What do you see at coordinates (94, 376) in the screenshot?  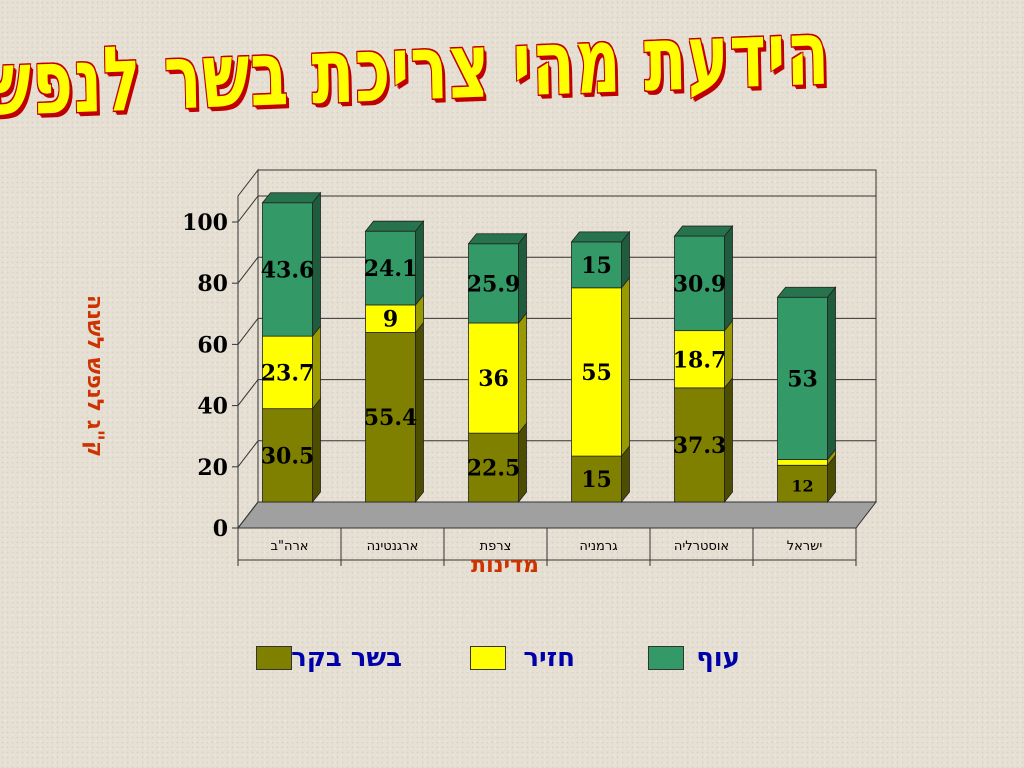 I see `y-axis-title: ק"ג לנפש לשנה` at bounding box center [94, 376].